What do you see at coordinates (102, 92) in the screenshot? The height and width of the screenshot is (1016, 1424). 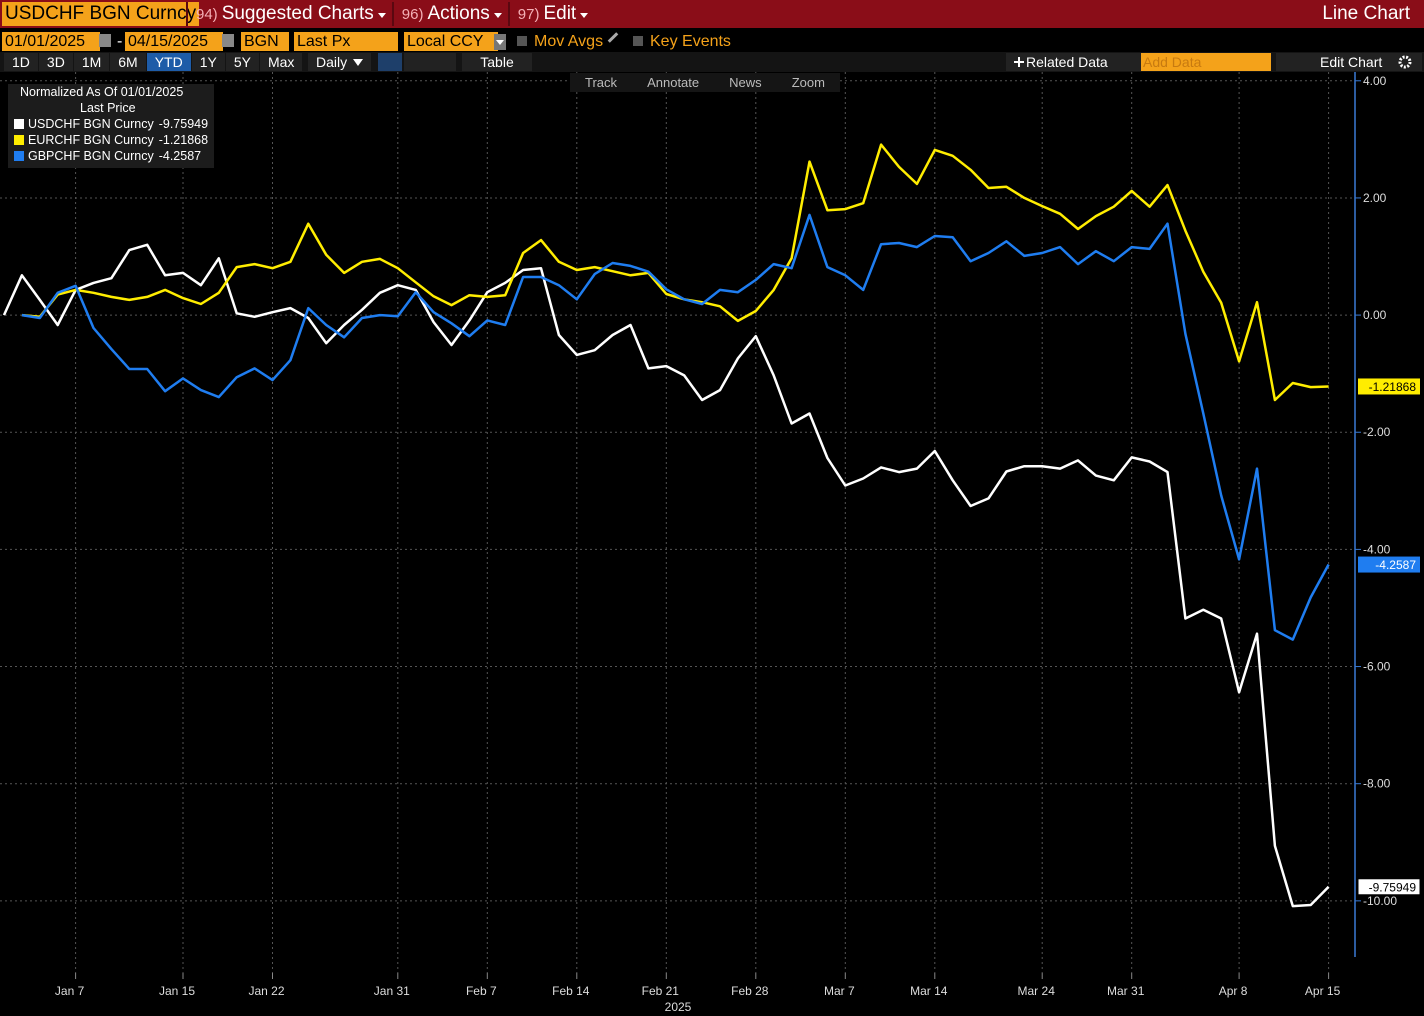 I see `legend-title: Normalized As Of 01/01/2025` at bounding box center [102, 92].